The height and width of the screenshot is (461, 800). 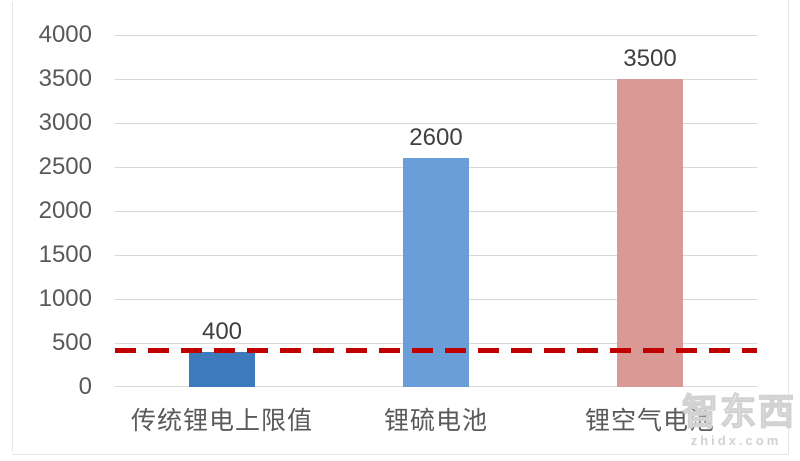 What do you see at coordinates (650, 58) in the screenshot?
I see `bar-value-label: 3500` at bounding box center [650, 58].